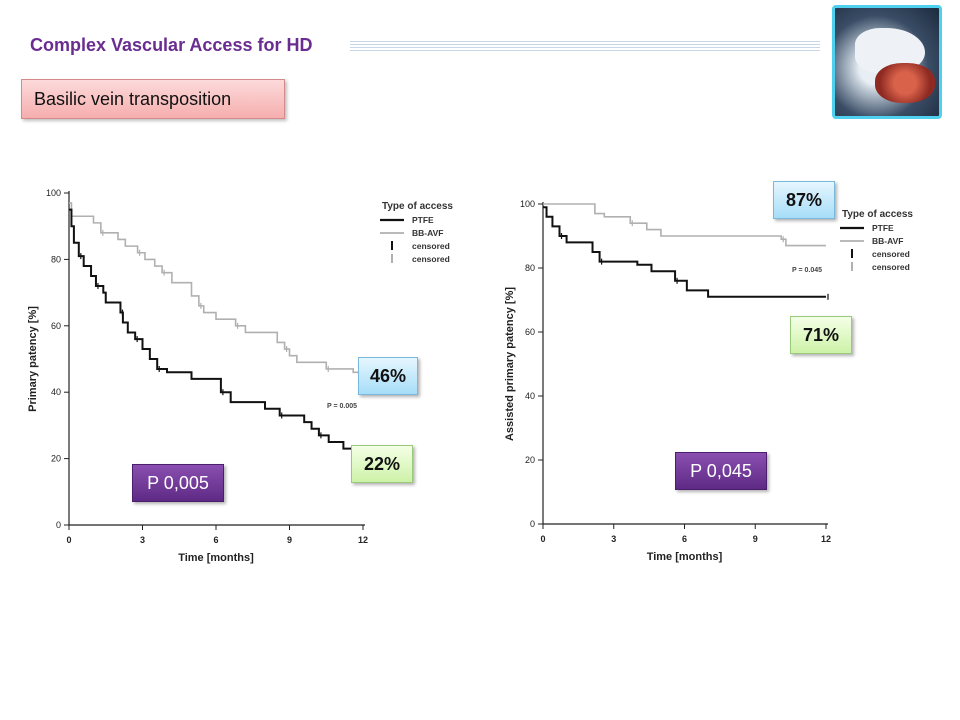 This screenshot has width=960, height=720. Describe the element at coordinates (804, 200) in the screenshot. I see `right-bbavf-callout: 87%` at that location.